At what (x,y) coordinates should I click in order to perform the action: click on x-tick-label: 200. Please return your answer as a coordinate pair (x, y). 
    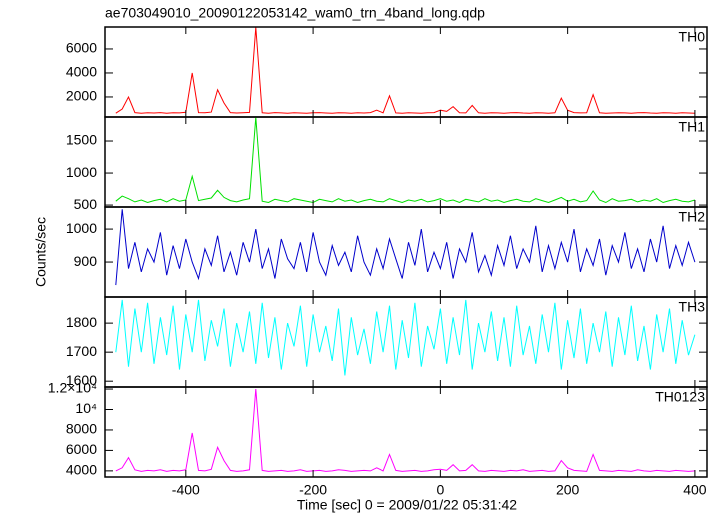
    Looking at the image, I should click on (568, 490).